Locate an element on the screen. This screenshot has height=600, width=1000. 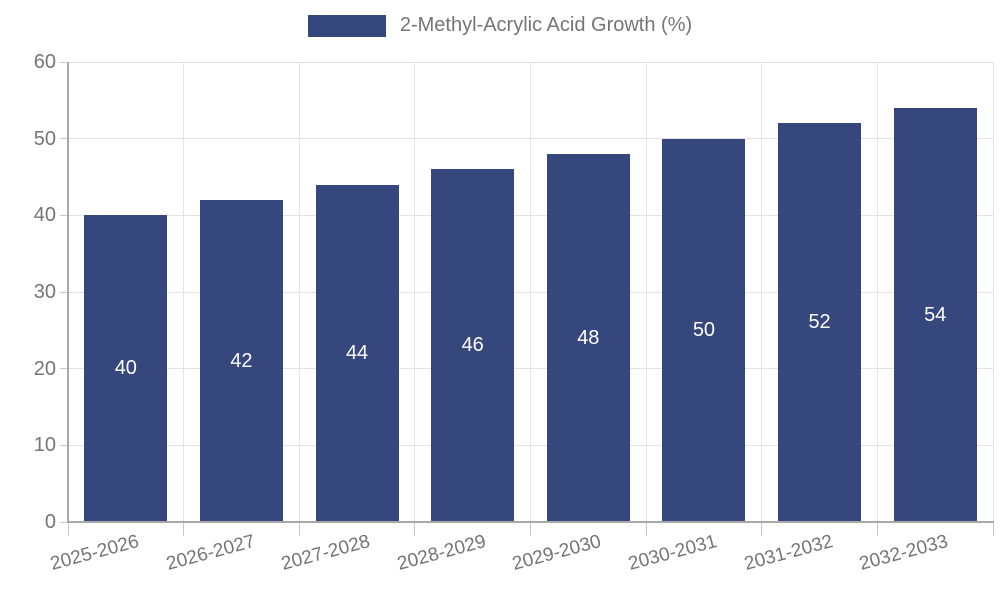
x-axis-label: 2031-2032 is located at coordinates (788, 553).